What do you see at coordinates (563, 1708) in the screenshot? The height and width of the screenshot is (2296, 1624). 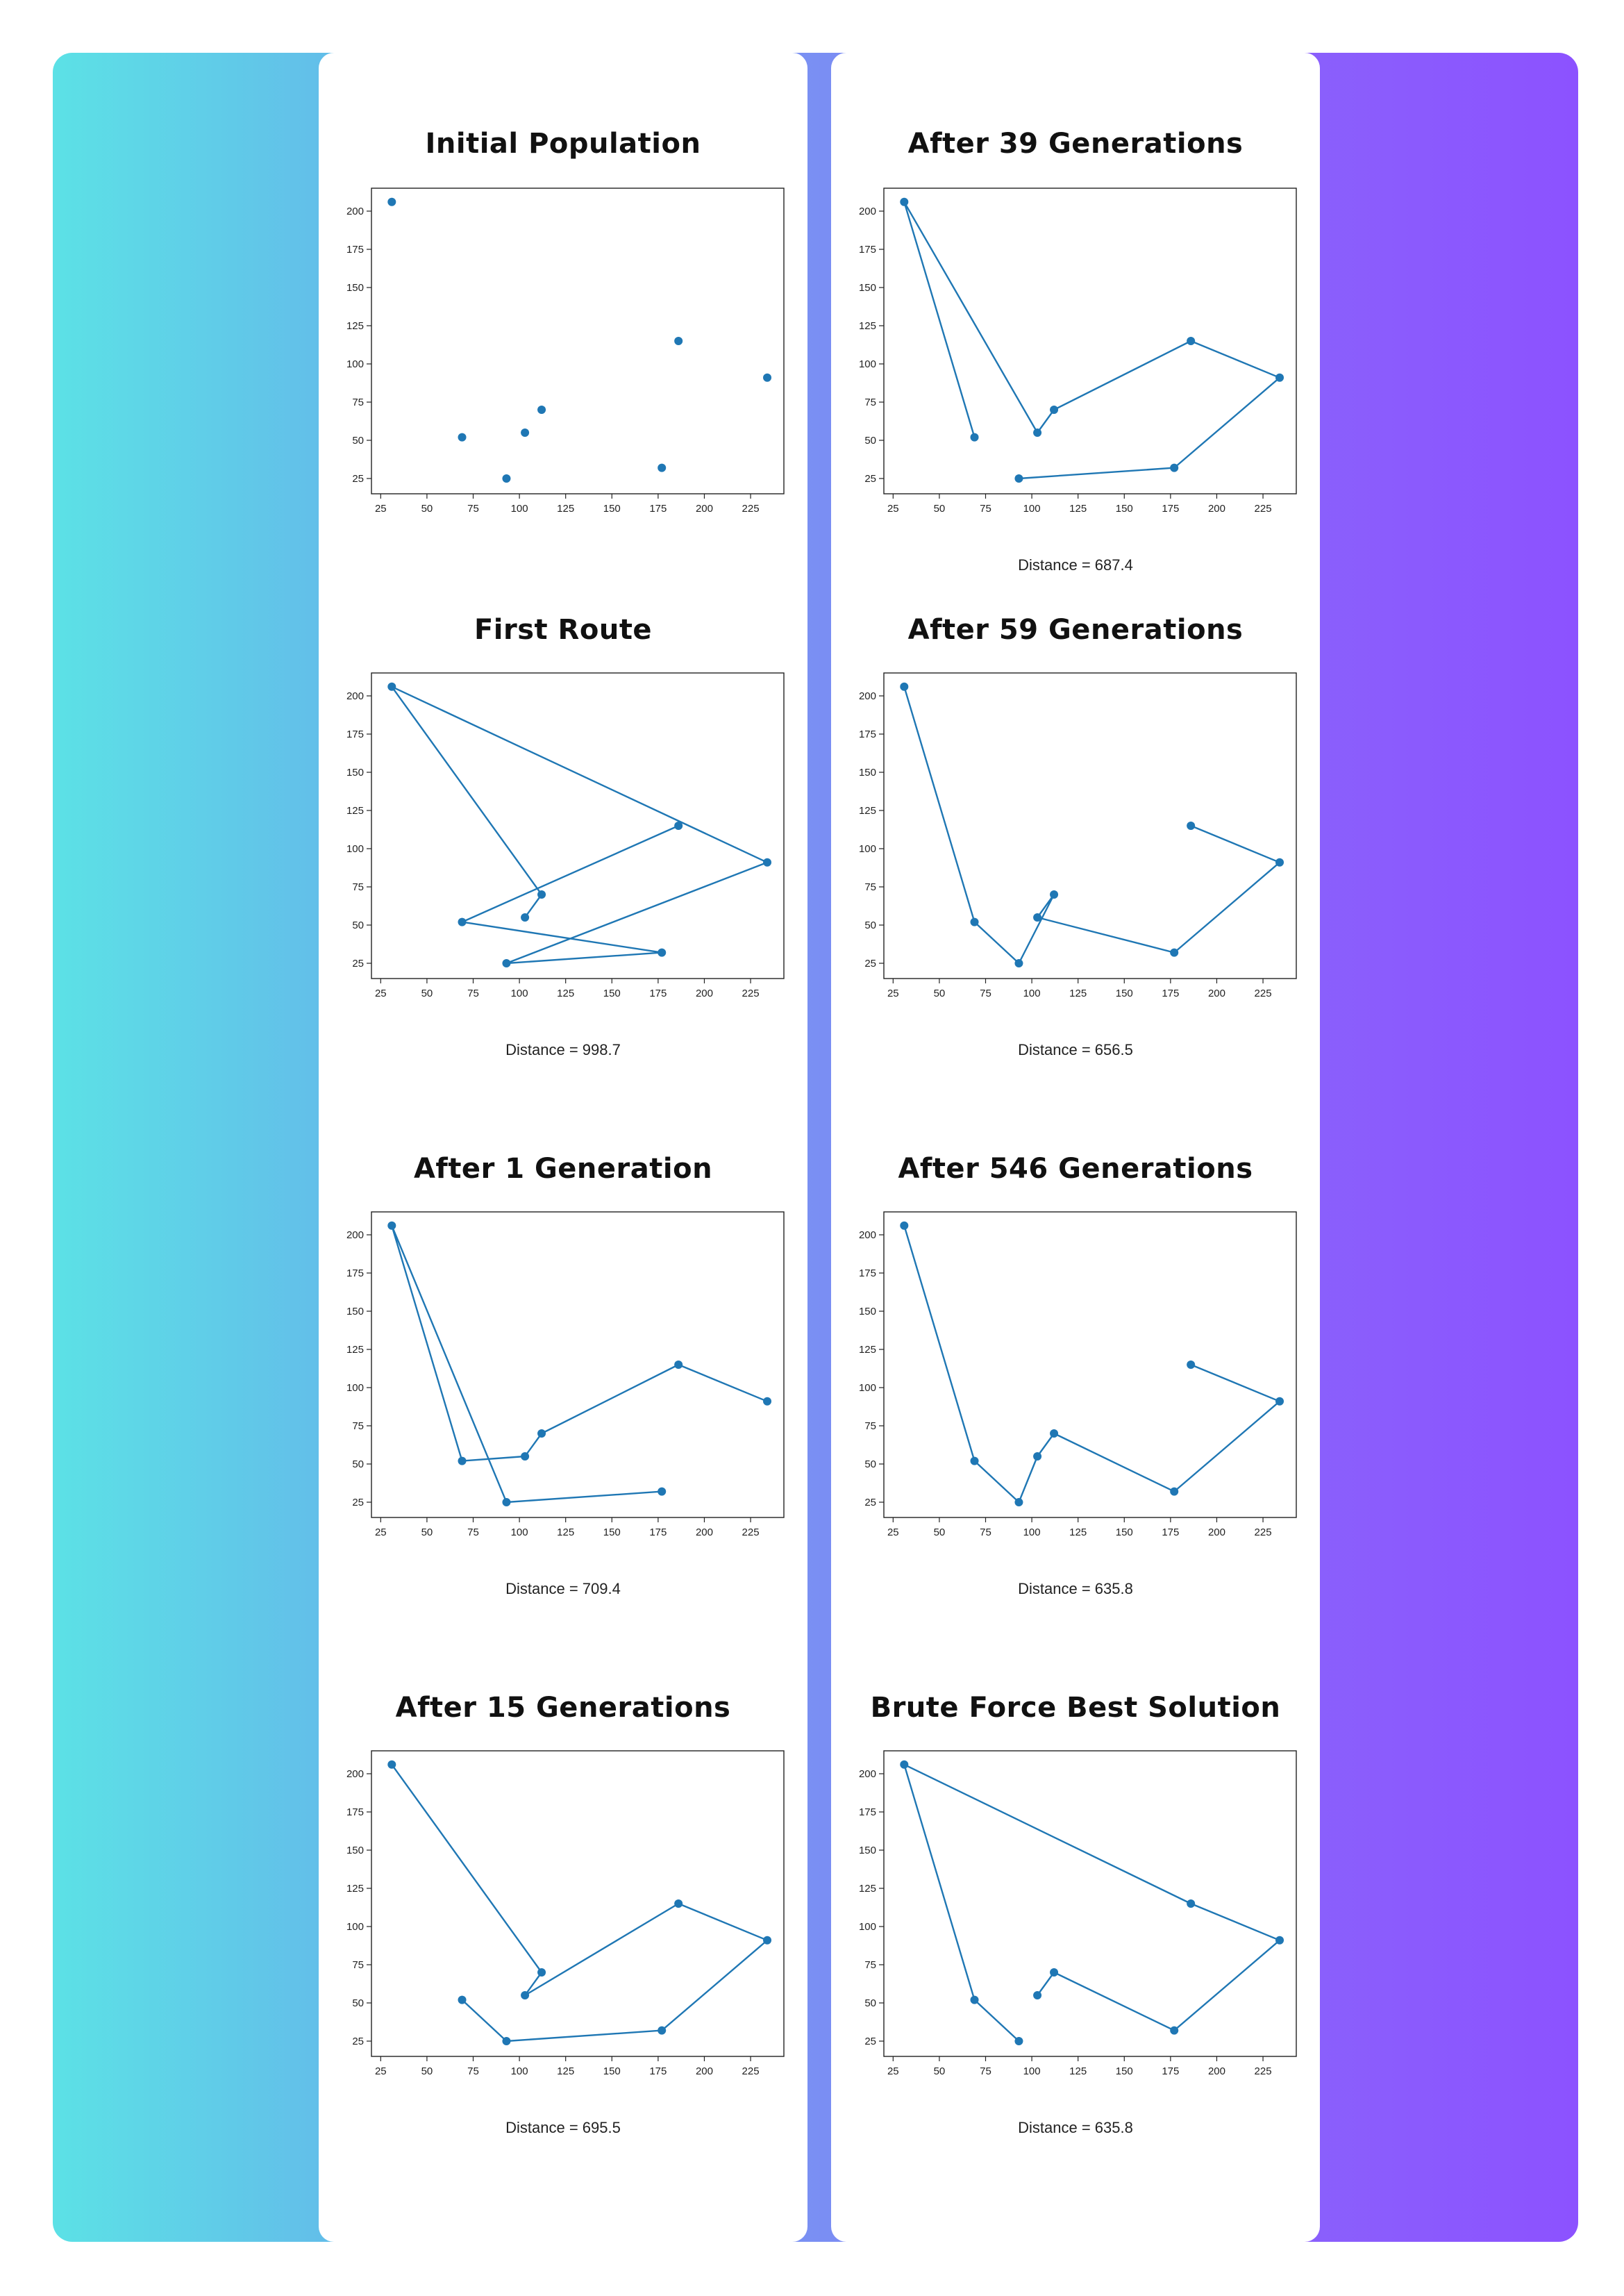 I see `chart-title: After 15 Generations` at bounding box center [563, 1708].